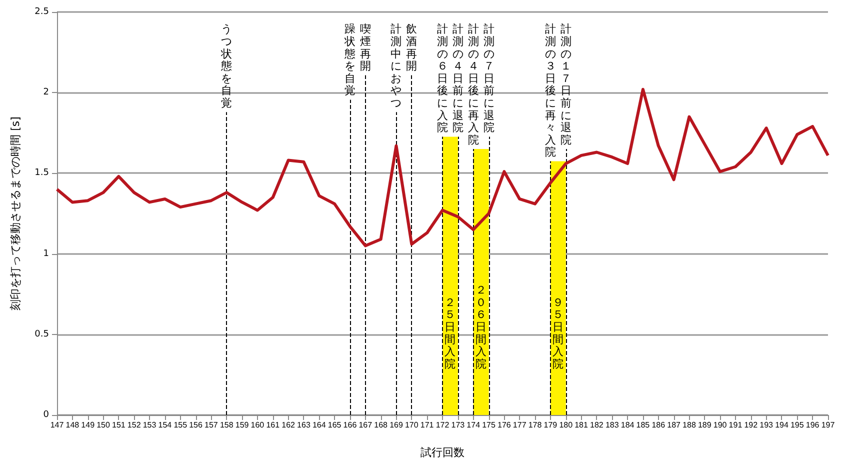 This screenshot has width=847, height=469. I want to click on y-axis-title: 刻印を打って移動させるまでの時間 [s], so click(15, 213).